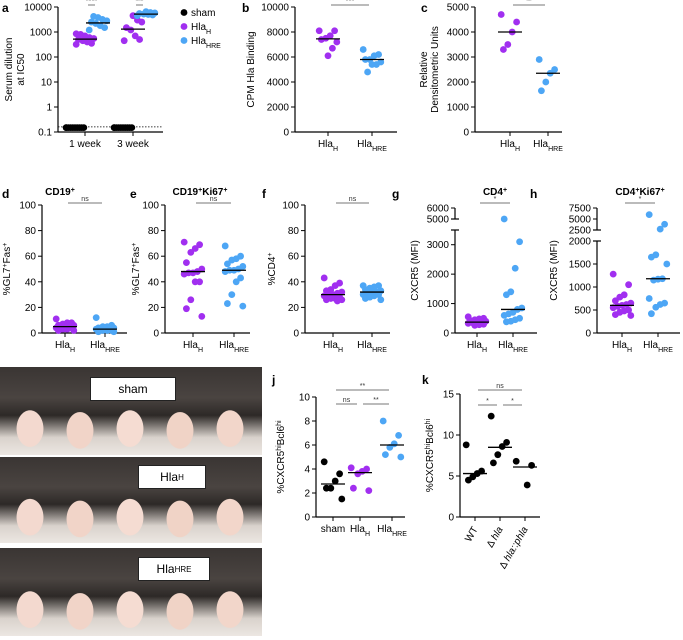 The height and width of the screenshot is (640, 683). What do you see at coordinates (533, 194) in the screenshot?
I see `panel-letter: h` at bounding box center [533, 194].